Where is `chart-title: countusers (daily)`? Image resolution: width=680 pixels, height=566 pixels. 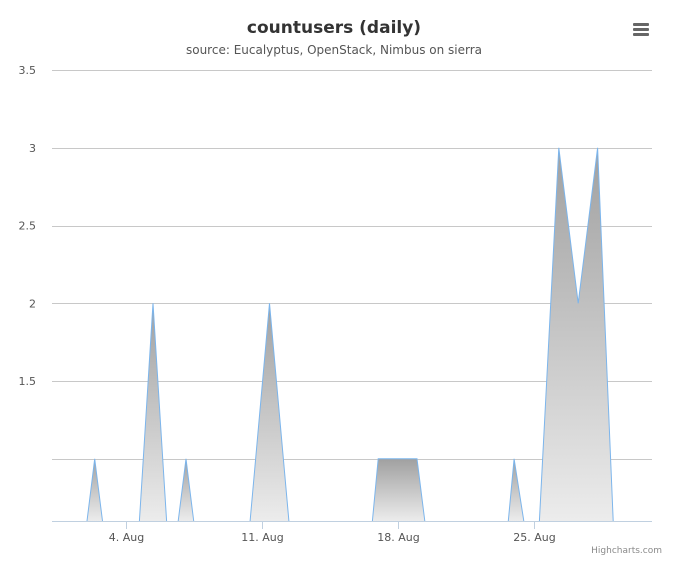 chart-title: countusers (daily) is located at coordinates (334, 28).